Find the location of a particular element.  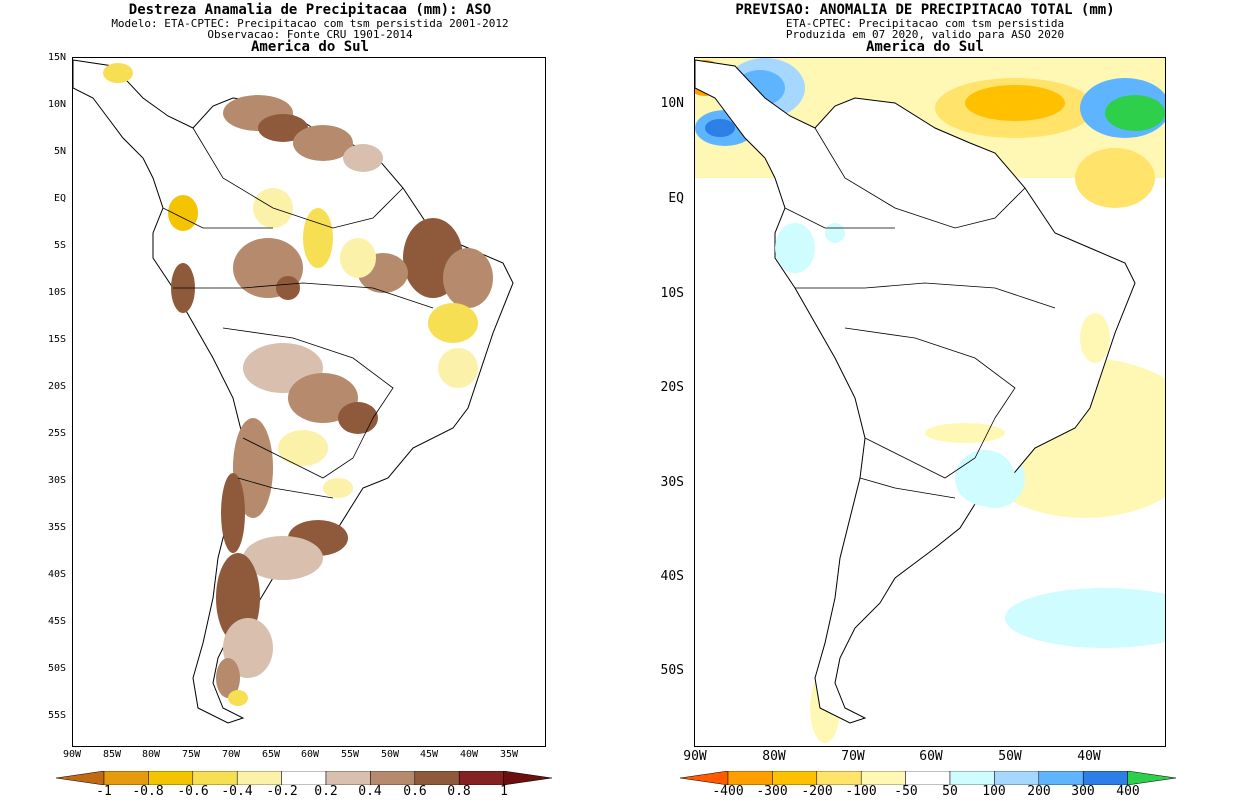

right-lat-30s: 30S is located at coordinates (672, 482).